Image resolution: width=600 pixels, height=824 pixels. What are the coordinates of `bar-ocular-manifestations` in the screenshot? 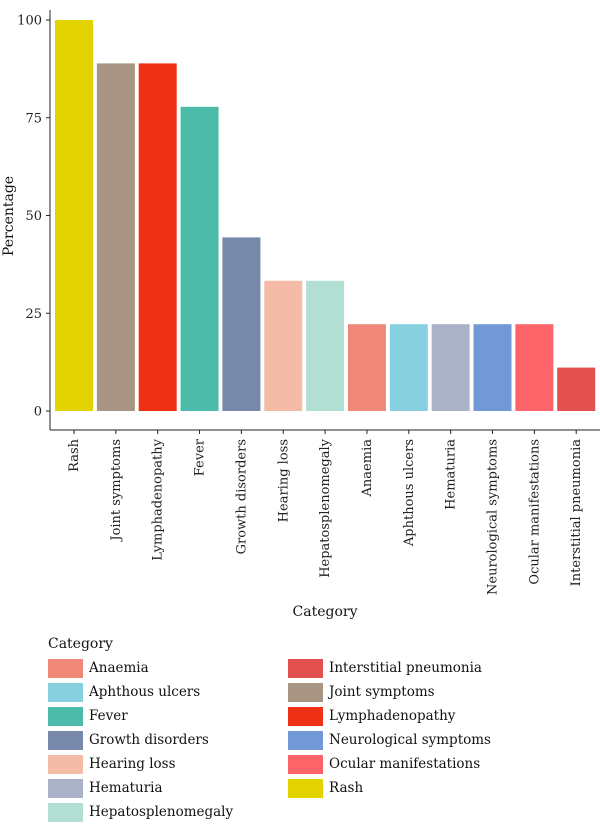 It's located at (534, 367).